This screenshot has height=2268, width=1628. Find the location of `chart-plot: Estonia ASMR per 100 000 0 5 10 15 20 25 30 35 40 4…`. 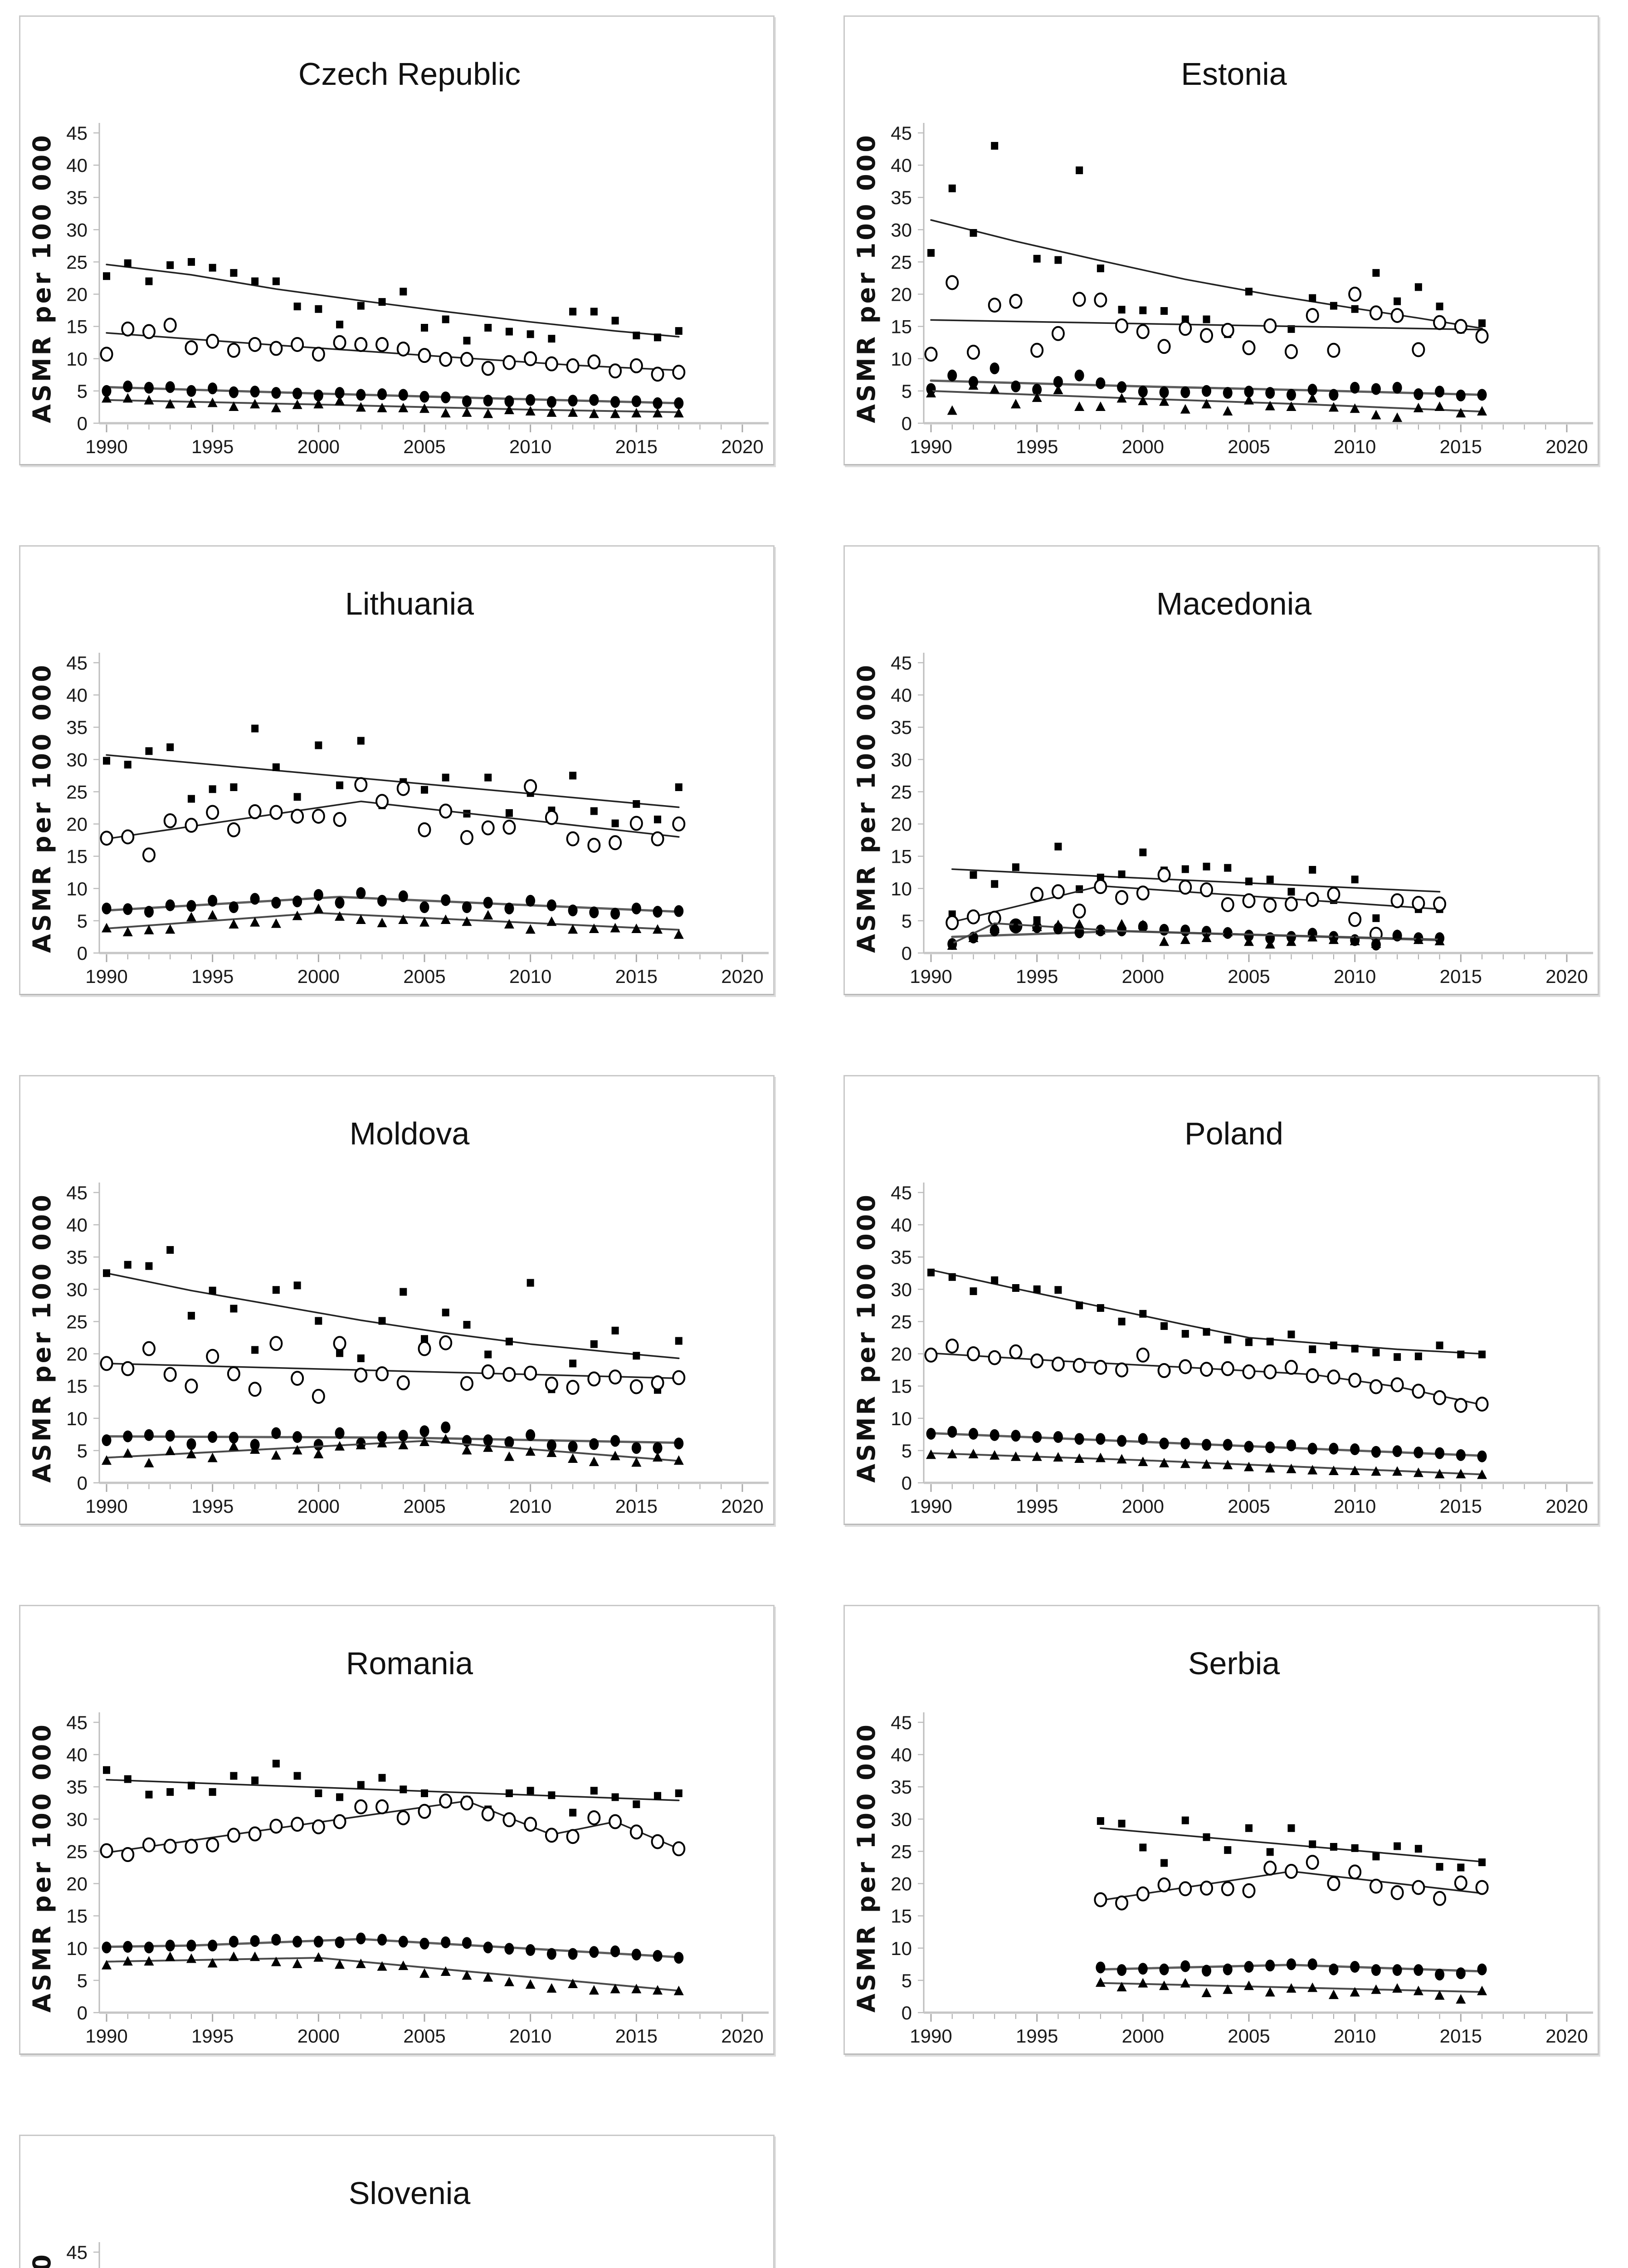

chart-plot: Estonia ASMR per 100 000 0 5 10 15 20 25 30 35 40 4… is located at coordinates (1222, 256).